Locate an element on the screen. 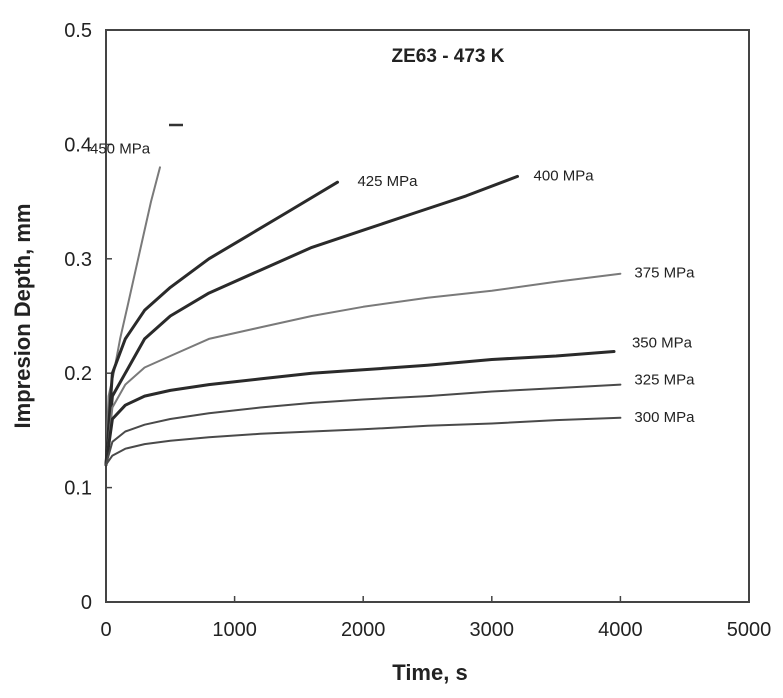  series-line-350-mpa is located at coordinates (360, 408).